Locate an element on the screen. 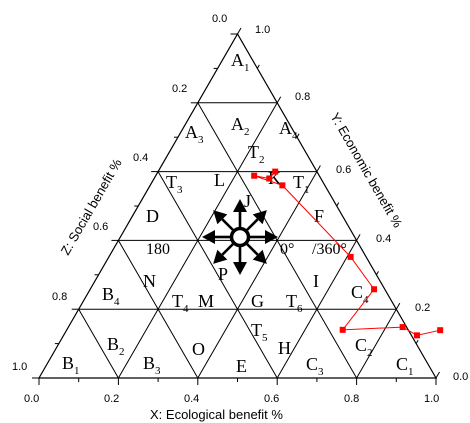 This screenshot has height=423, width=470. left-tick-label: 0.4 is located at coordinates (140, 158).